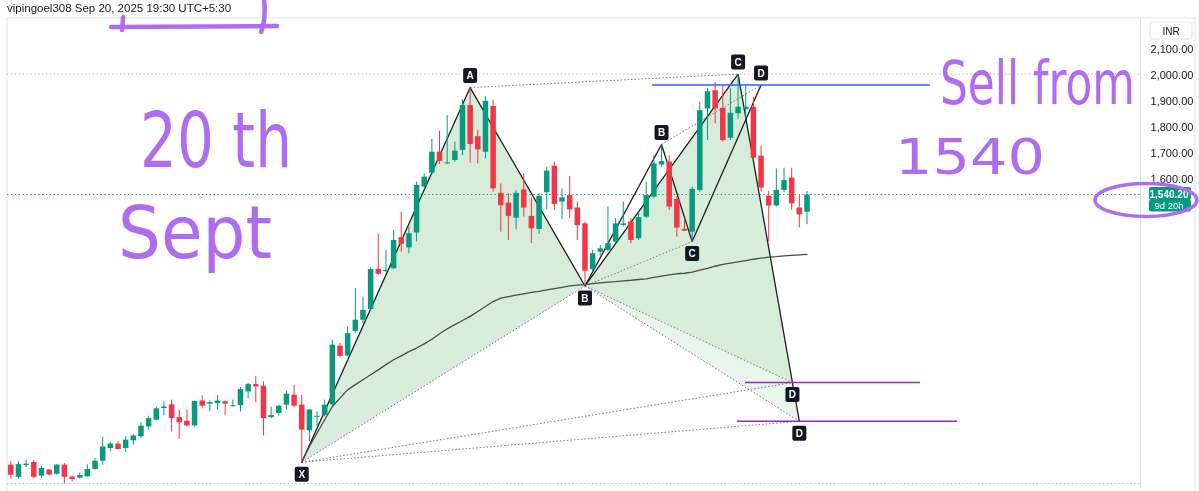 This screenshot has width=1199, height=491. I want to click on y-axis-title: INR, so click(1171, 31).